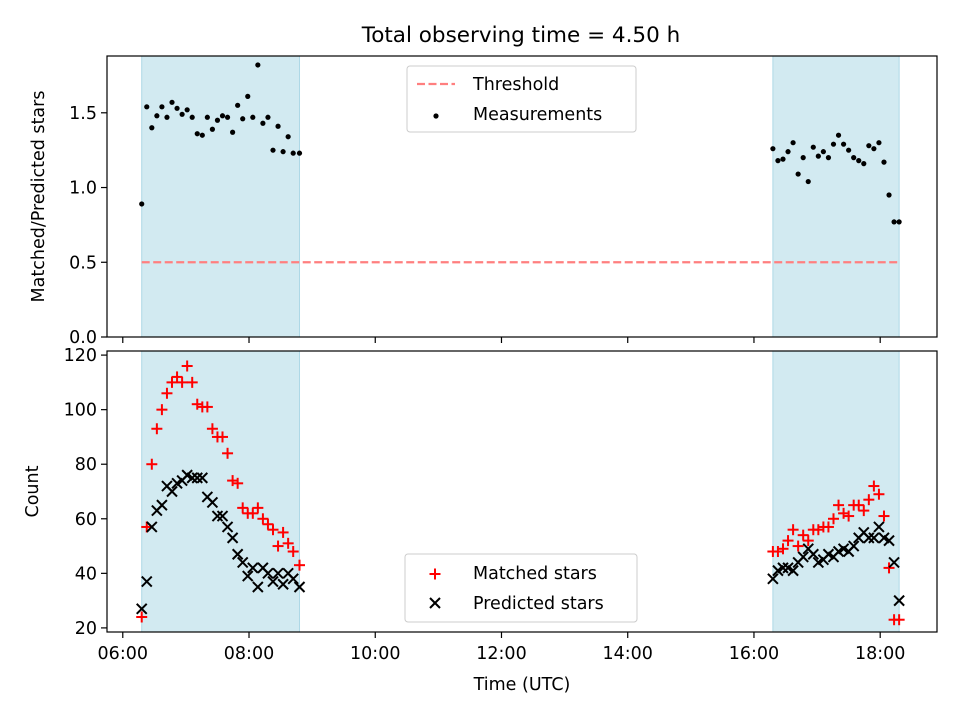 This screenshot has height=720, width=960. What do you see at coordinates (249, 654) in the screenshot?
I see `x-tick-label: 08:00` at bounding box center [249, 654].